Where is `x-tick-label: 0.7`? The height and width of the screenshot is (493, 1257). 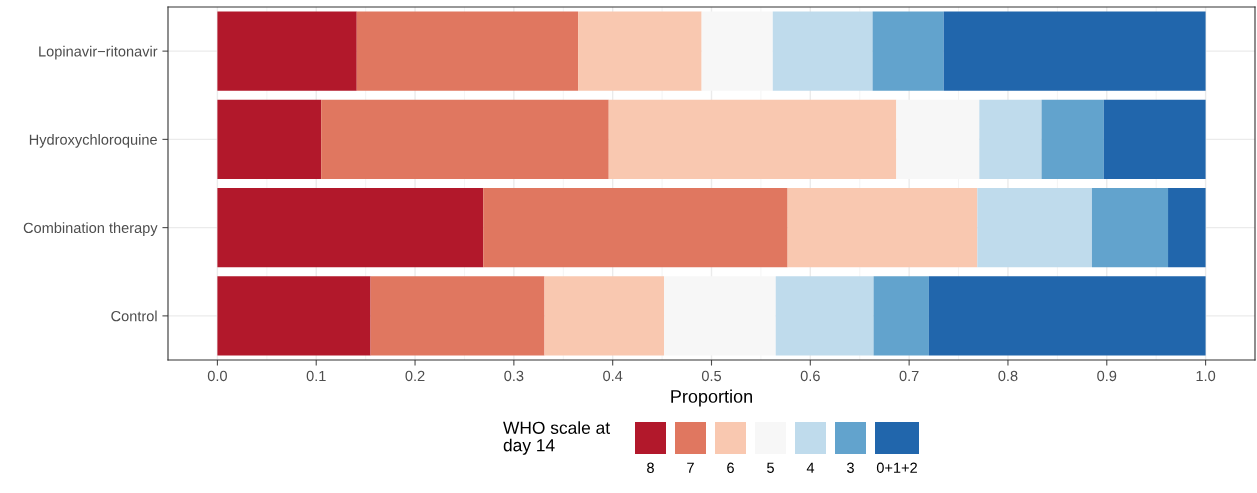 x-tick-label: 0.7 is located at coordinates (909, 376).